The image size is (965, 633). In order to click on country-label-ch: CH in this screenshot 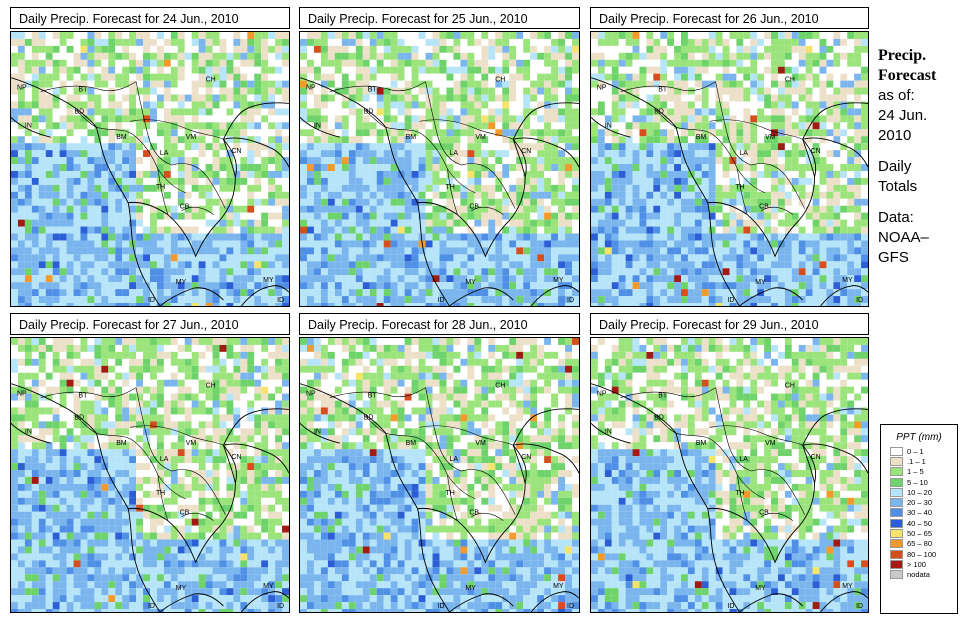, I will do `click(790, 80)`.